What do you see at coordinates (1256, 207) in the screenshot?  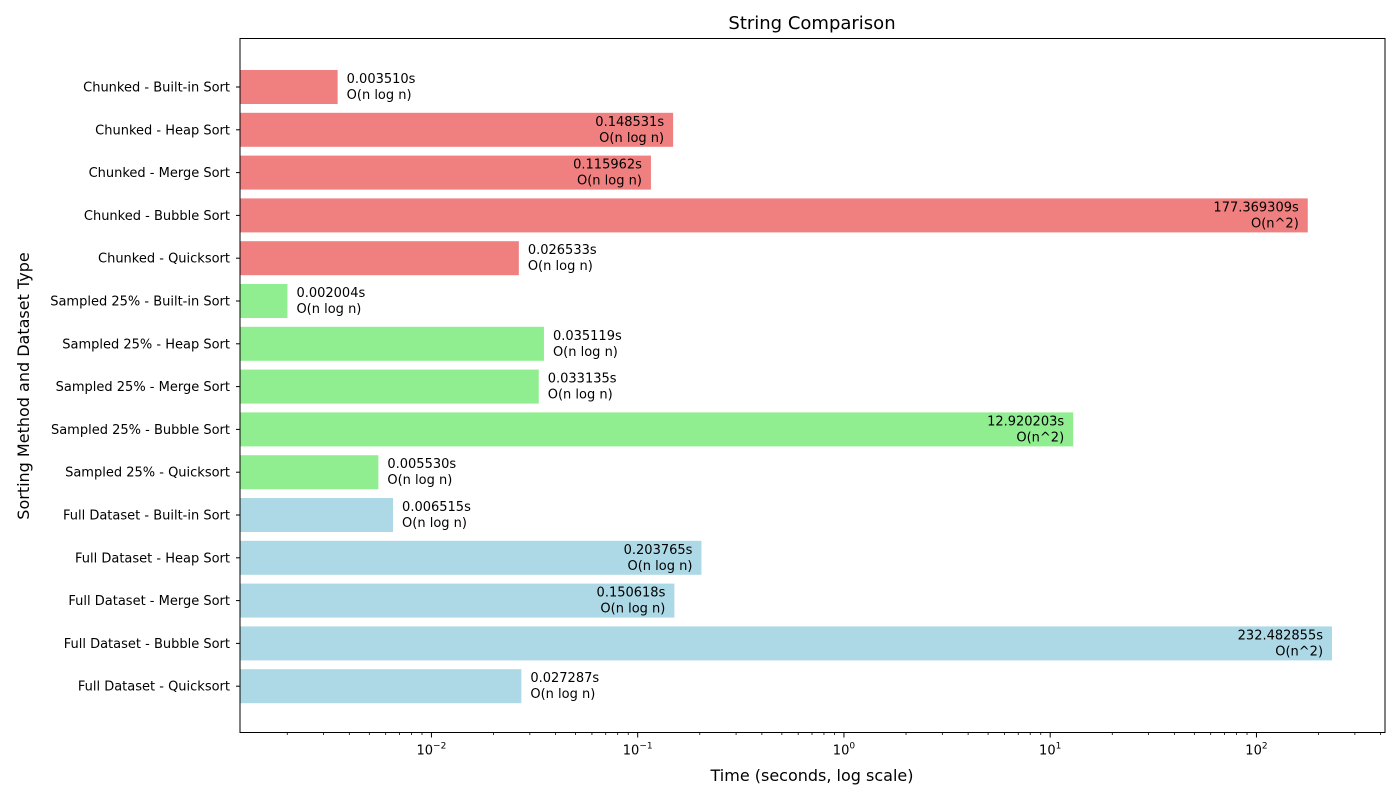 I see `bar-value-label: 177.369309s` at bounding box center [1256, 207].